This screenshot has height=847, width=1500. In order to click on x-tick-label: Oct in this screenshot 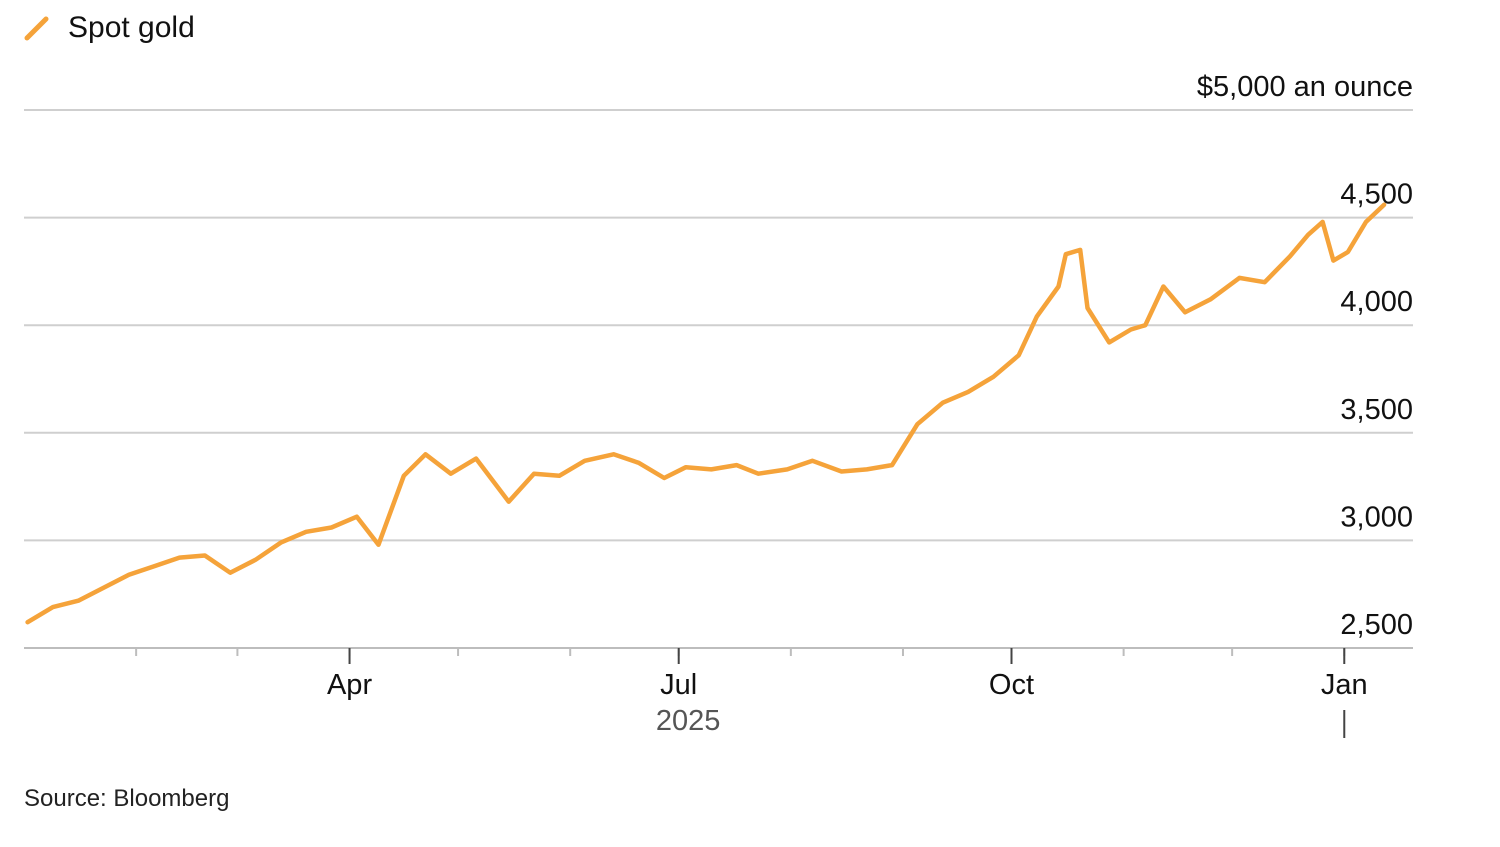, I will do `click(1011, 685)`.